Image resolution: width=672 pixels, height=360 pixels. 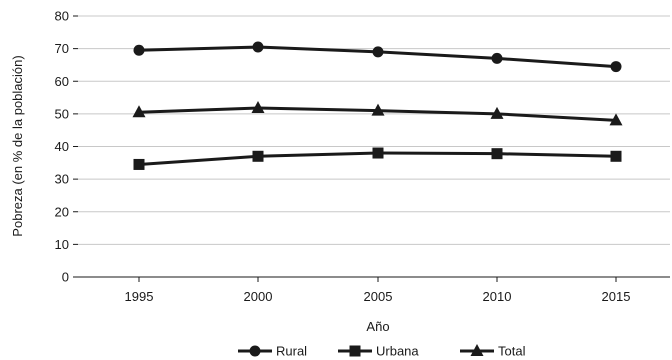 What do you see at coordinates (616, 296) in the screenshot?
I see `x-tick-label: 2015` at bounding box center [616, 296].